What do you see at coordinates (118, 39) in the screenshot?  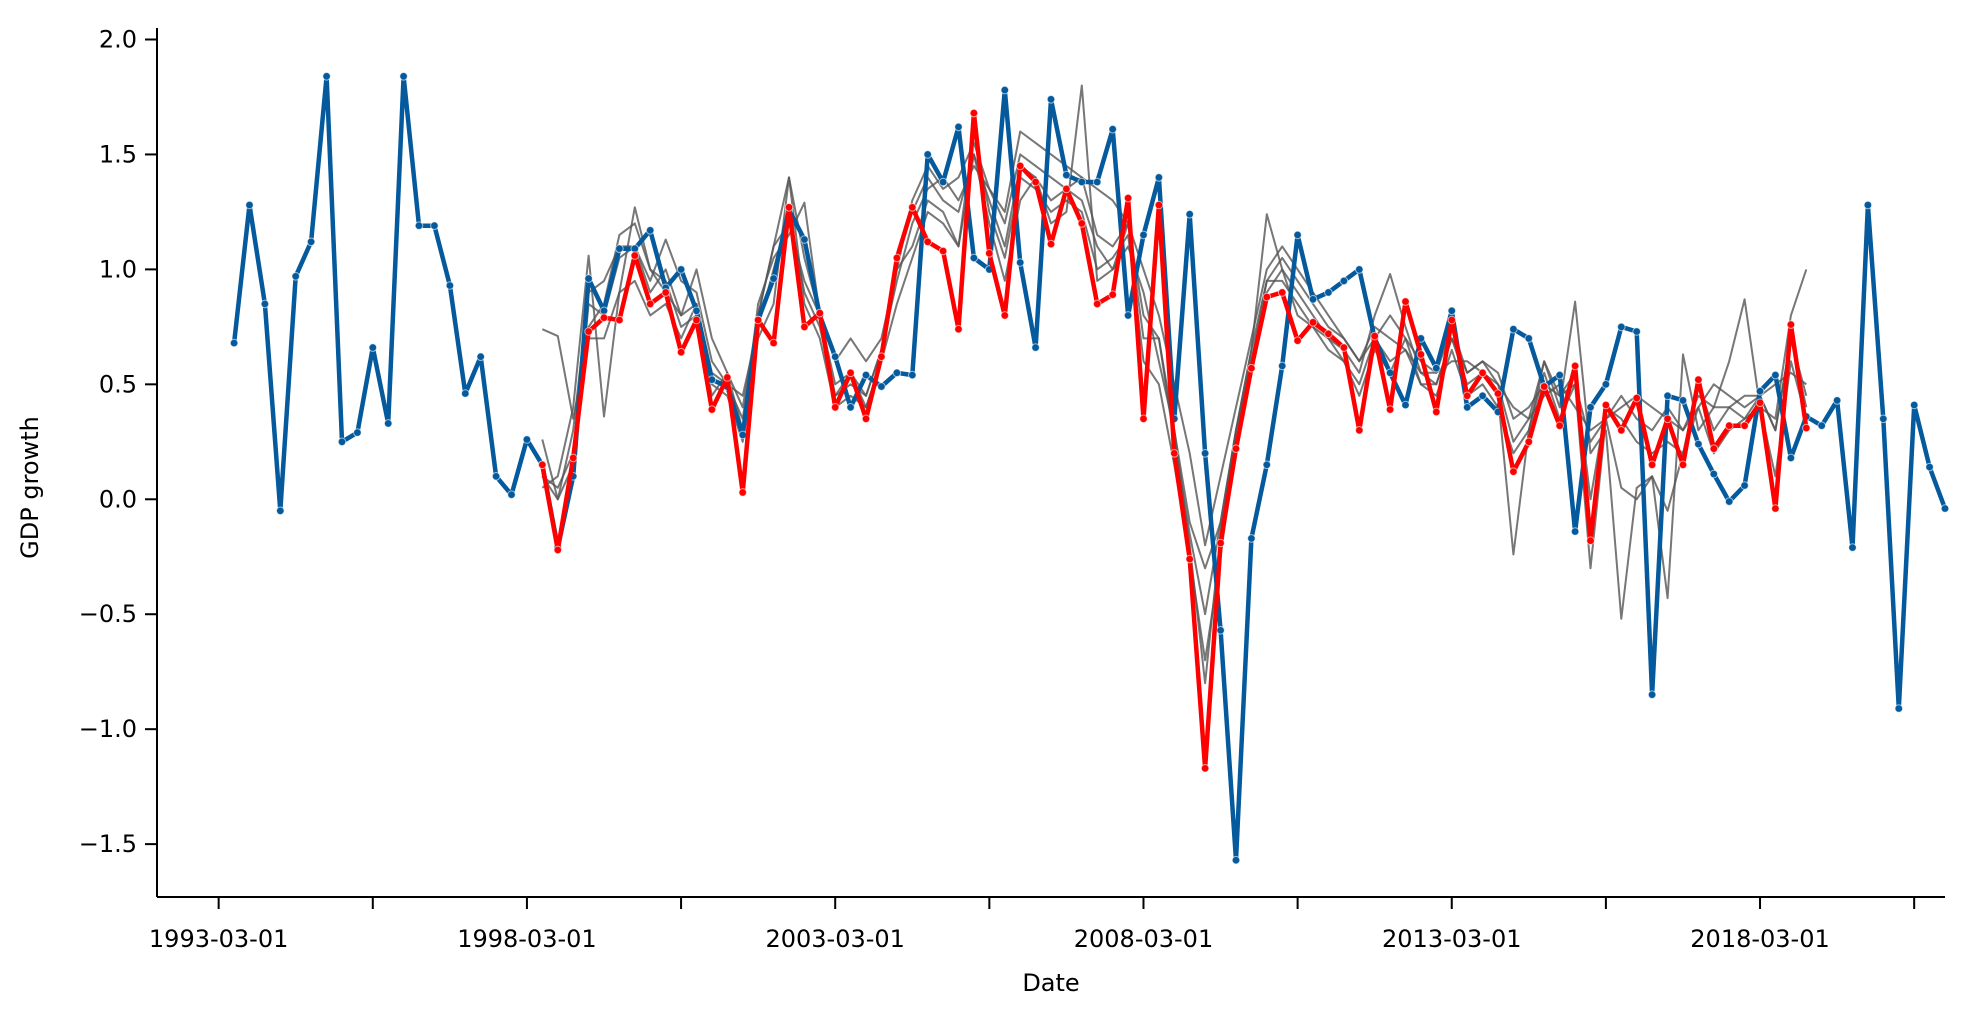 I see `y-tick-label: 2.0` at bounding box center [118, 39].